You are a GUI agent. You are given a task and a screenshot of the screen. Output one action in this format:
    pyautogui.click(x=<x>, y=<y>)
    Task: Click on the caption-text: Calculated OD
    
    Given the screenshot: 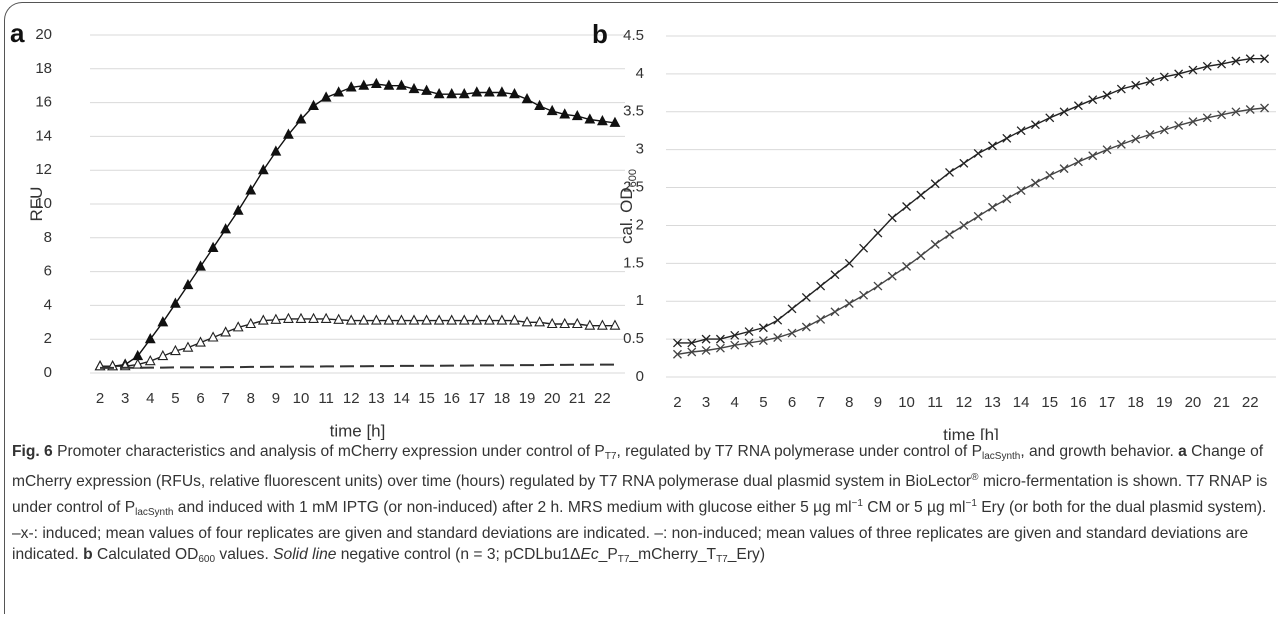 What is the action you would take?
    pyautogui.click(x=145, y=555)
    